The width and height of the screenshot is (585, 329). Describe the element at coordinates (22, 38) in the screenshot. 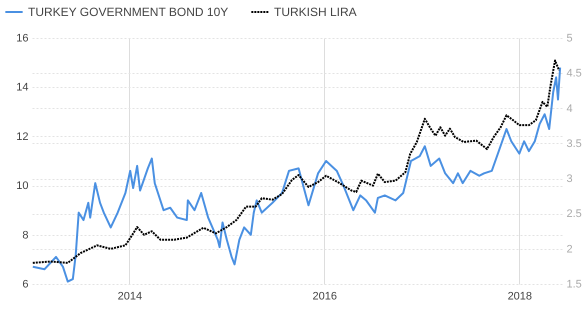

I see `y-tick-label: 16` at that location.